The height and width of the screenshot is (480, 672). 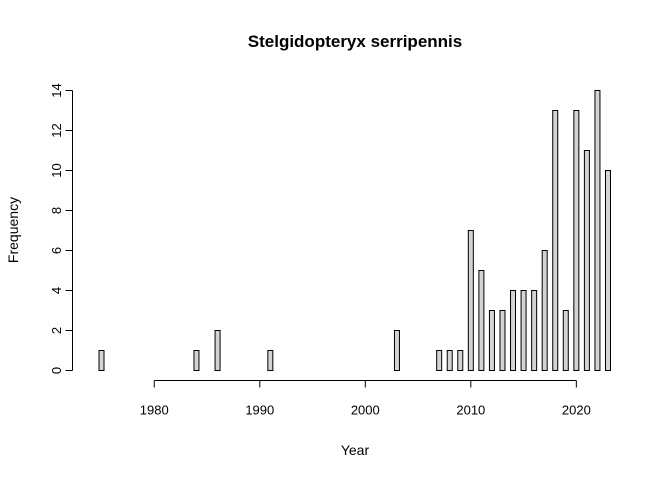 What do you see at coordinates (608, 270) in the screenshot?
I see `bar-2023` at bounding box center [608, 270].